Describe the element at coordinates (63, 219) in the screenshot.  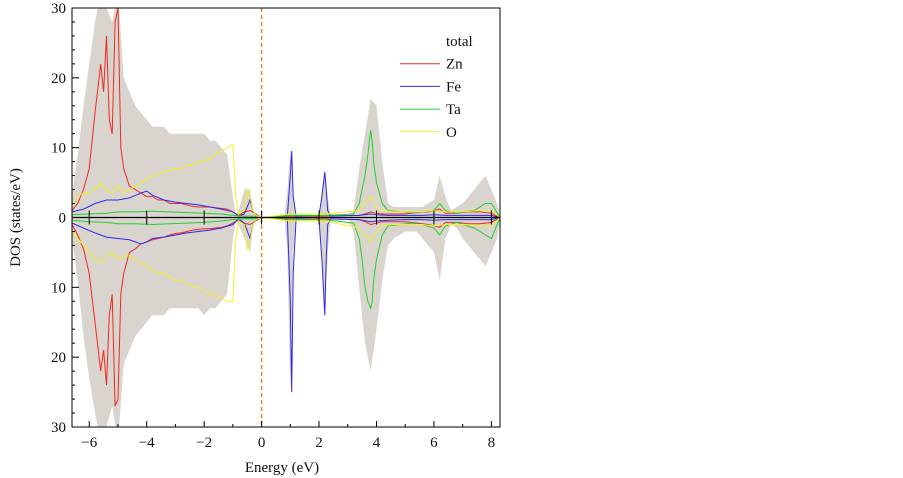
I see `y-tick-label: 0` at that location.